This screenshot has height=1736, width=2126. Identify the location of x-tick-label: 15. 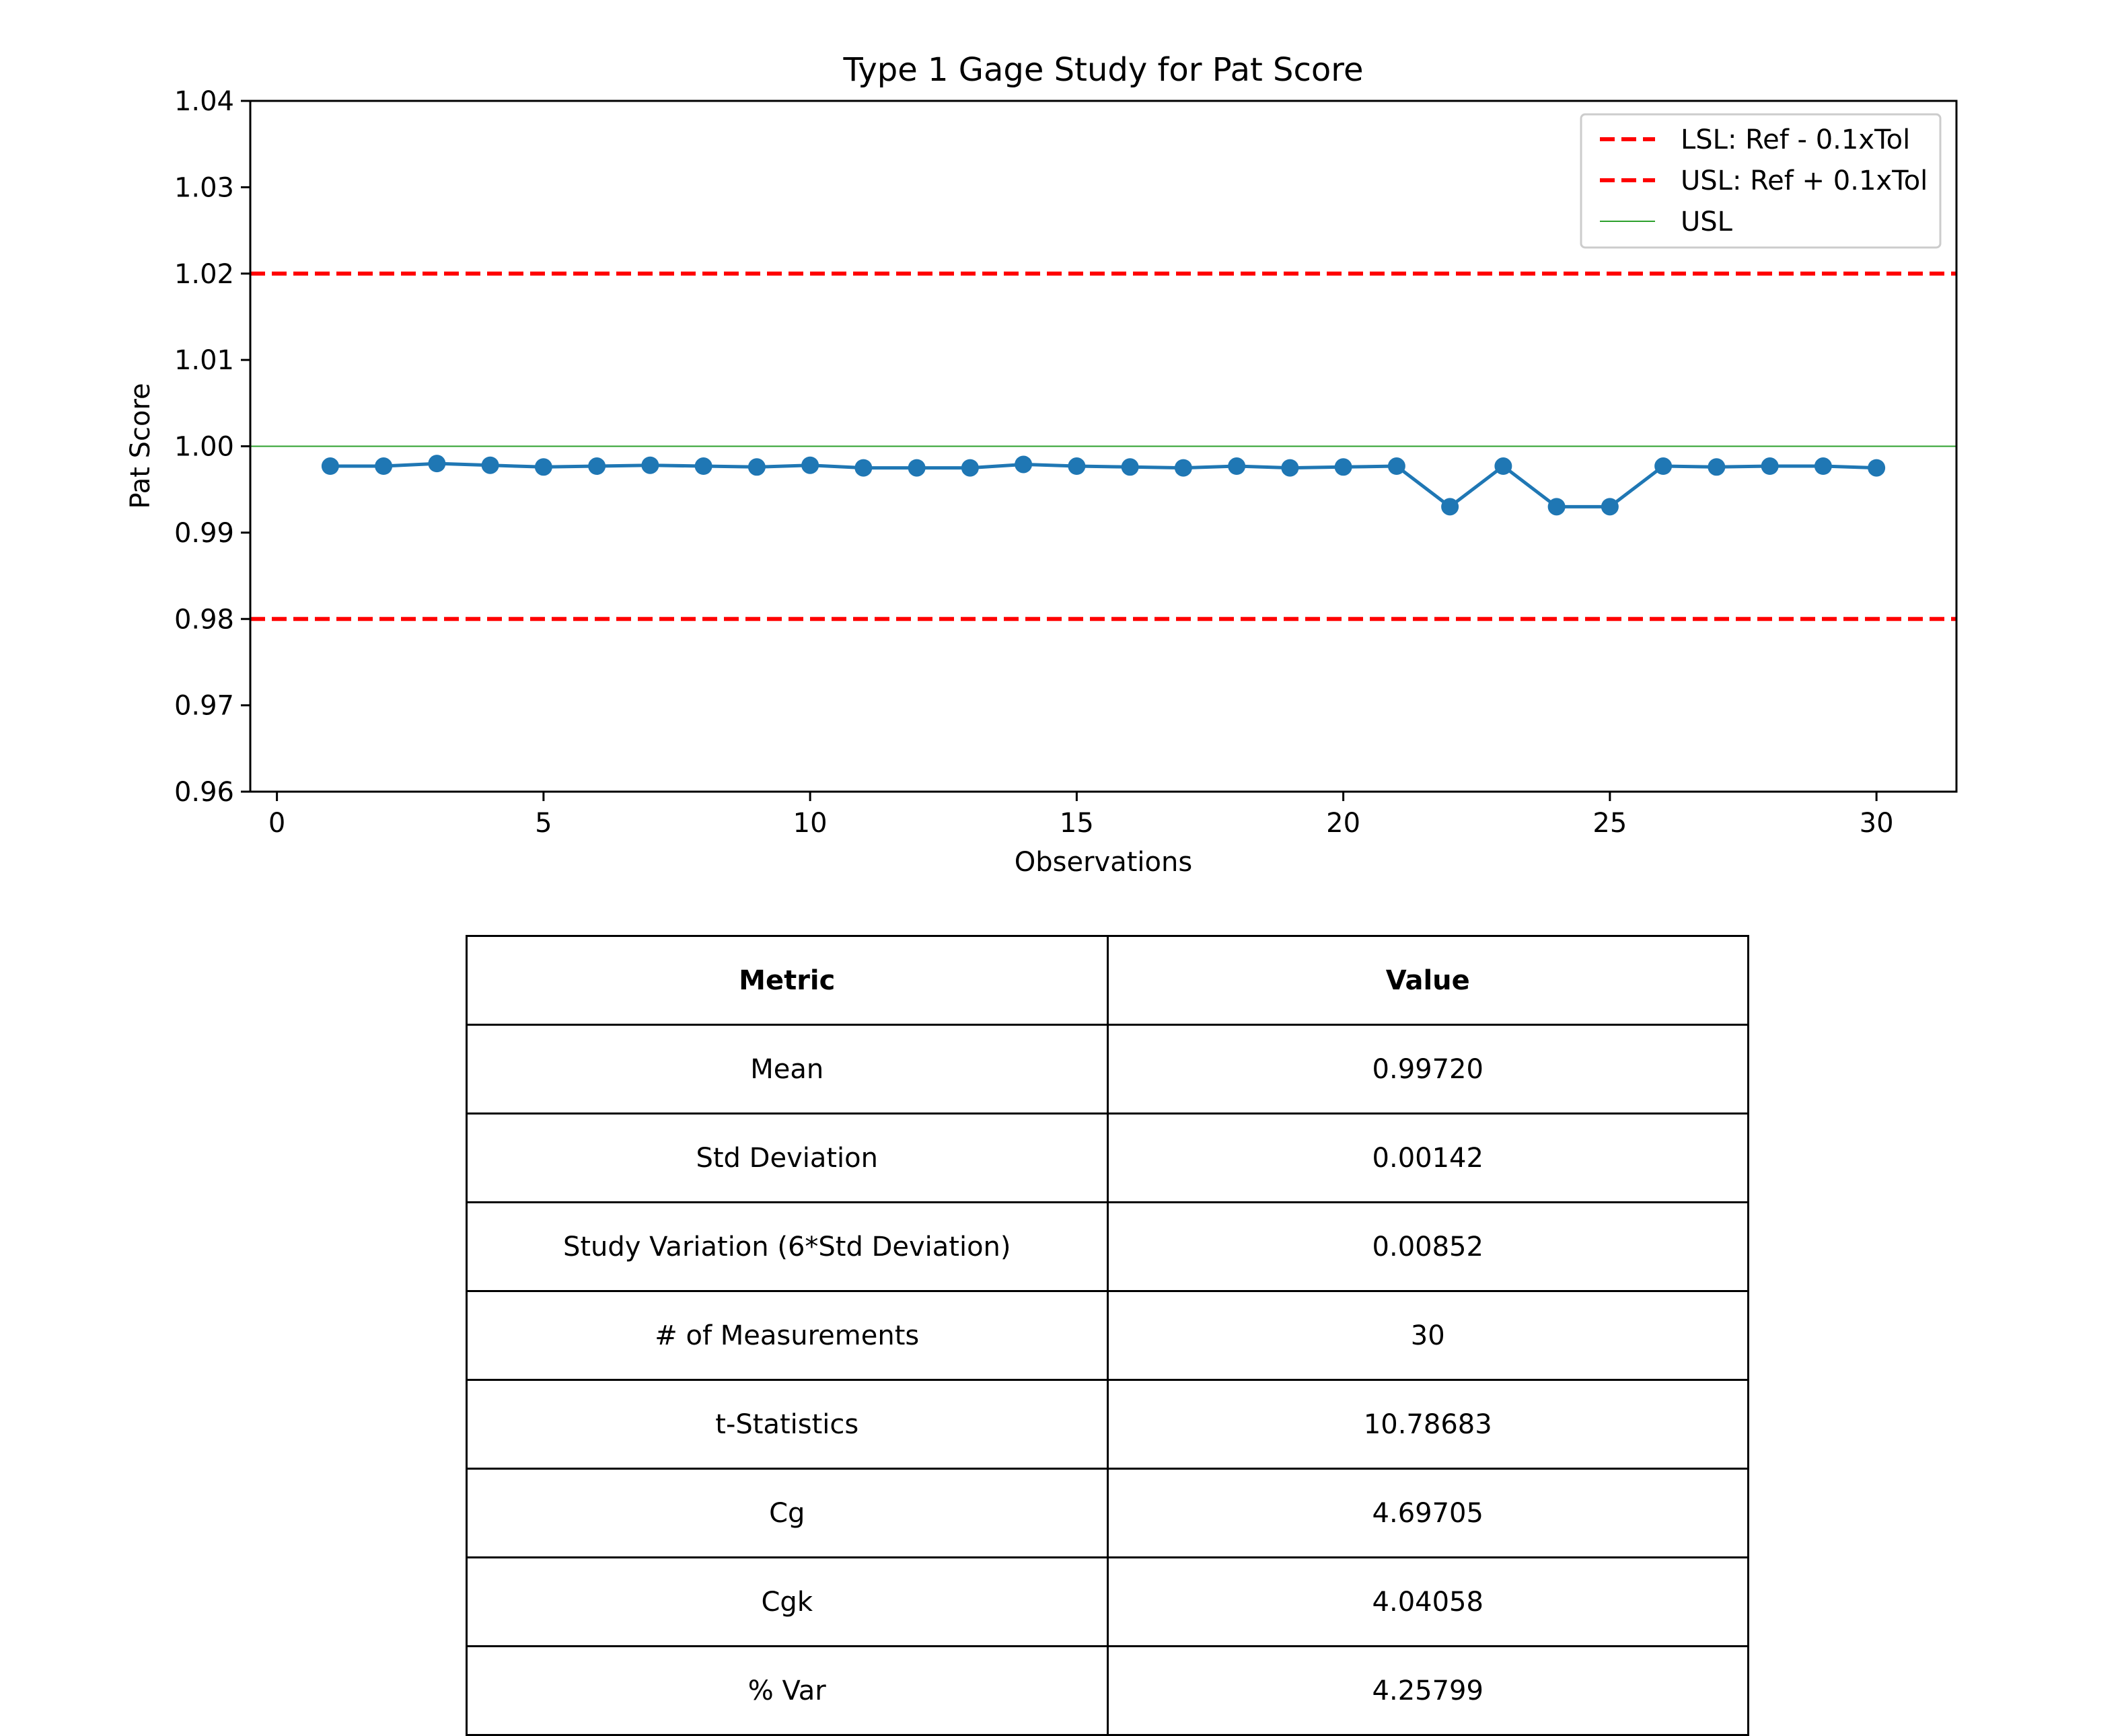
(1077, 823).